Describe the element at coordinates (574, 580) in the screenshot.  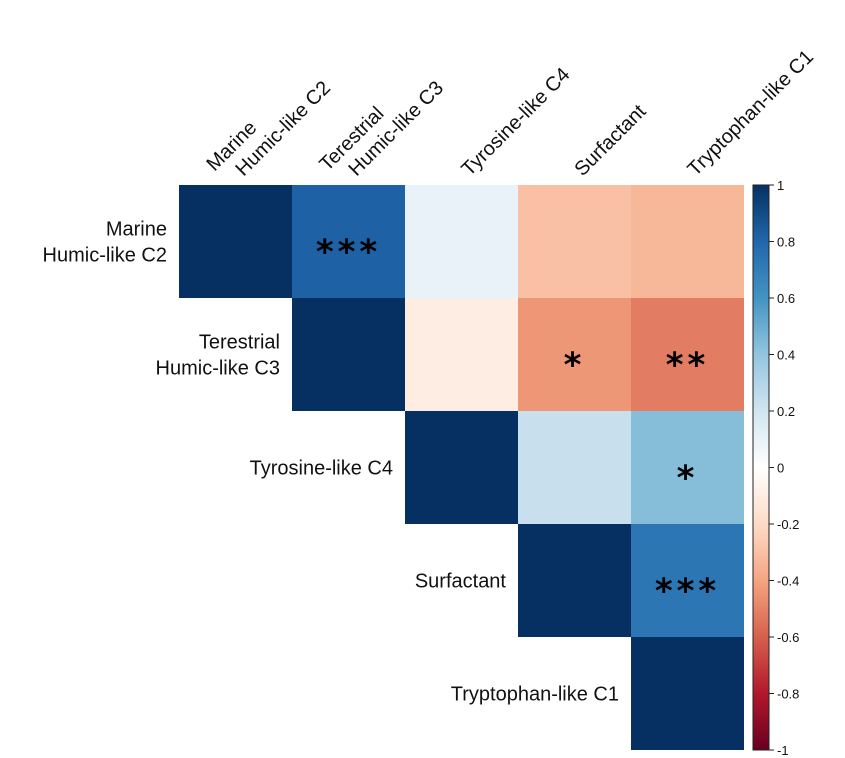
I see `heatmap-cell-r3-c3` at that location.